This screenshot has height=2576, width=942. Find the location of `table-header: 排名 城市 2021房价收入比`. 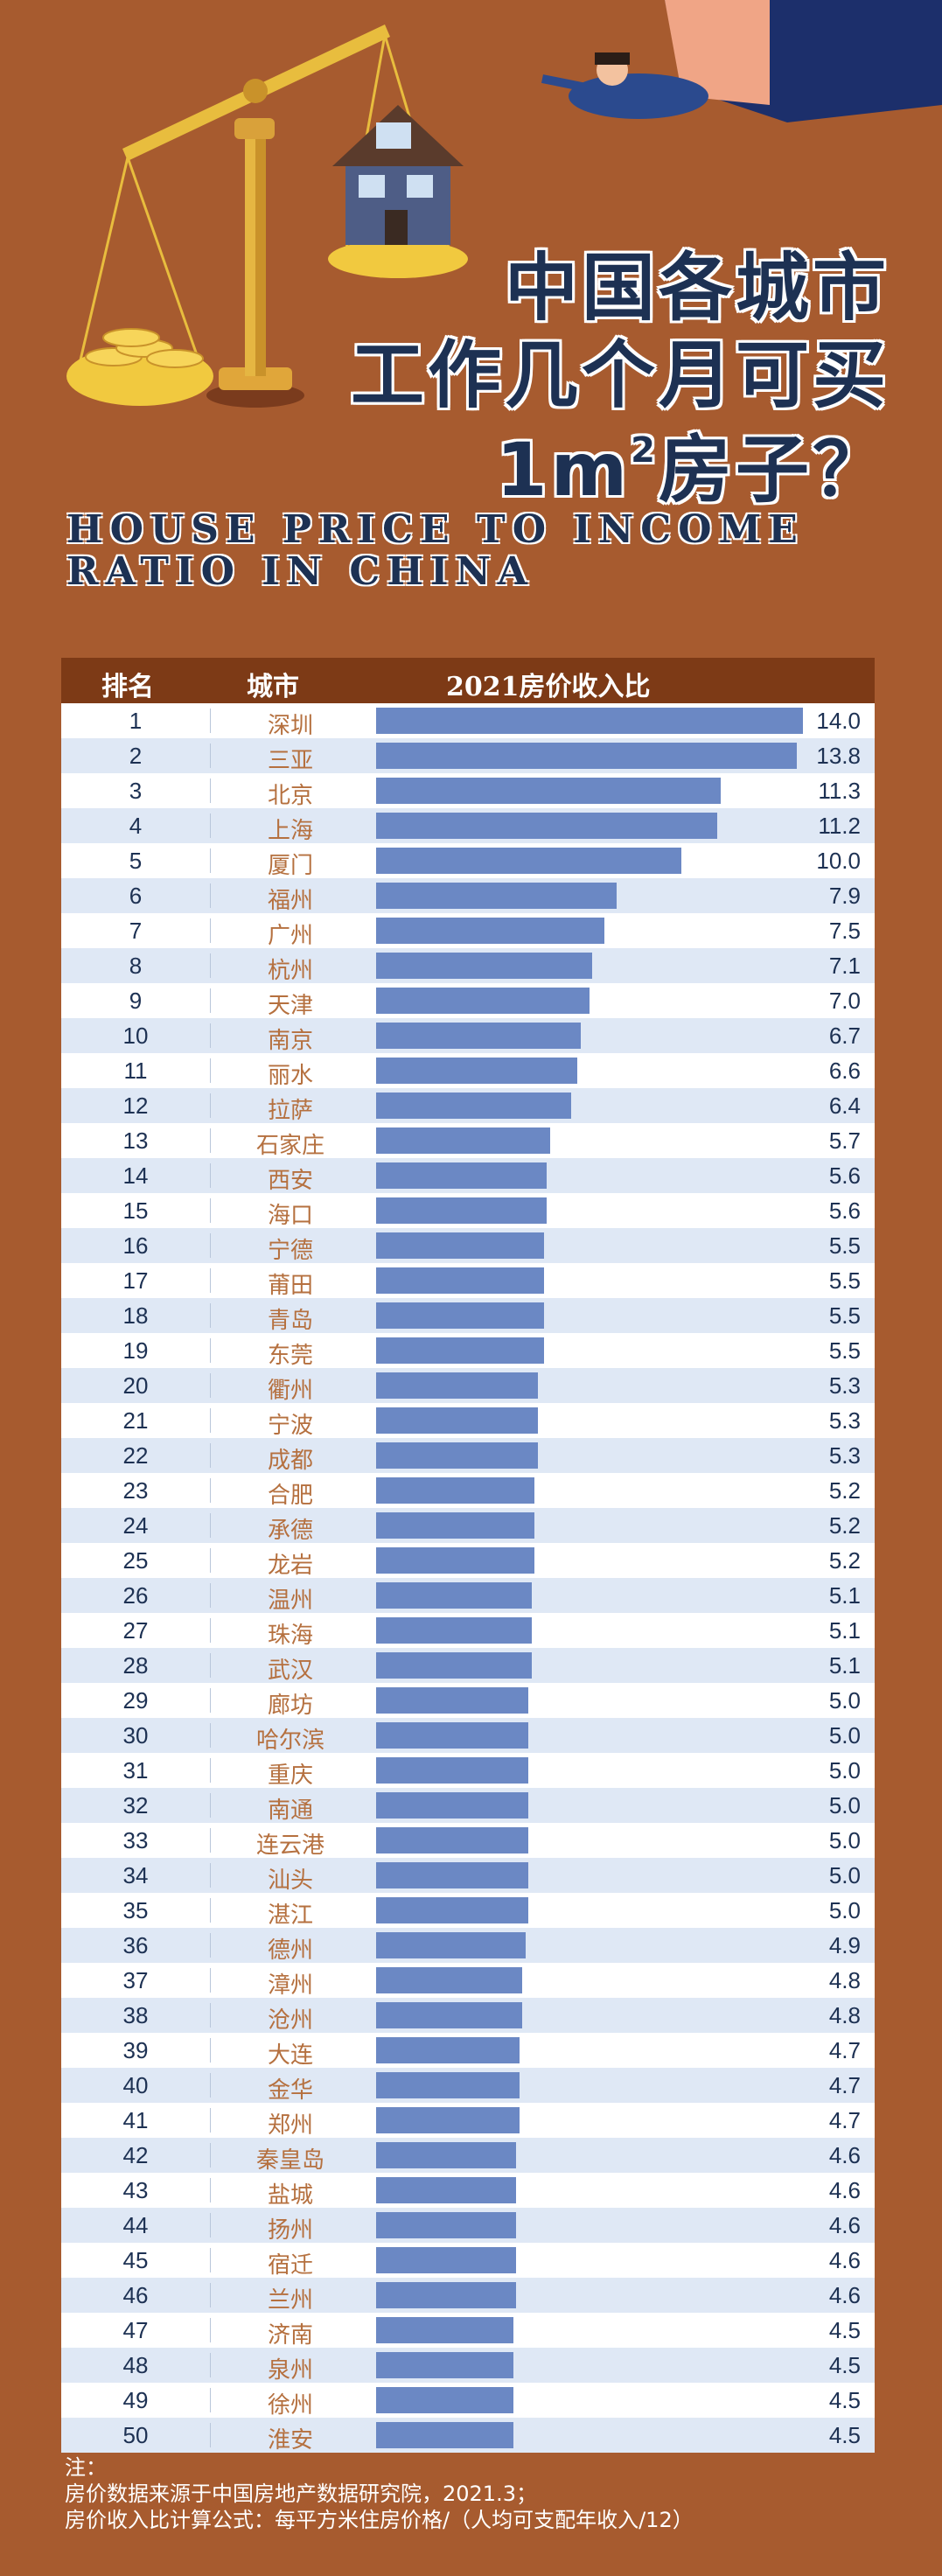

table-header: 排名 城市 2021房价收入比 is located at coordinates (468, 680).